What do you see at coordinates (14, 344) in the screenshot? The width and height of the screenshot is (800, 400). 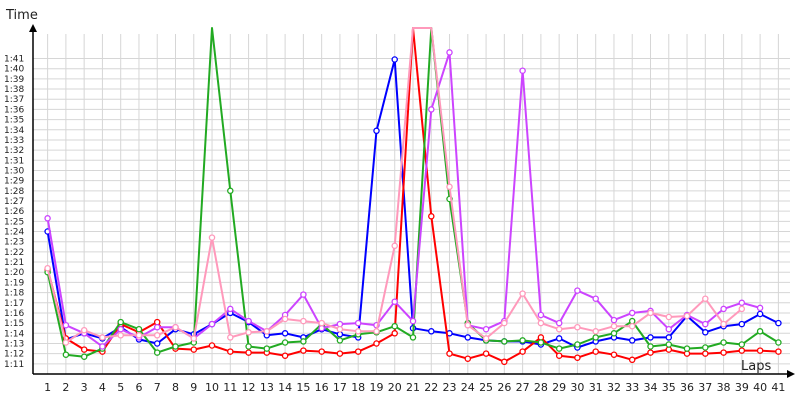 I see `y-tick-label: 1:13` at bounding box center [14, 344].